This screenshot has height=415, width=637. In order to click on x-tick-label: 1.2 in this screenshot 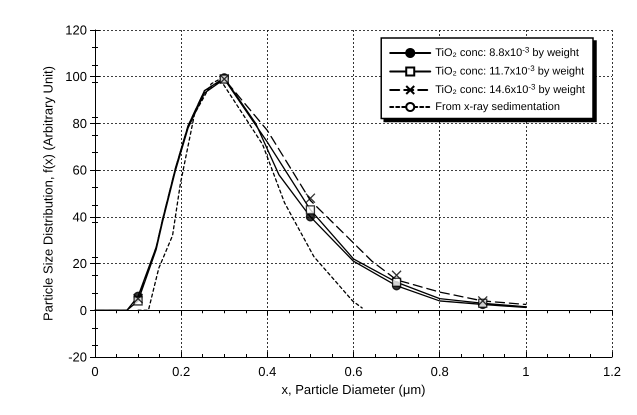, I will do `click(612, 371)`.